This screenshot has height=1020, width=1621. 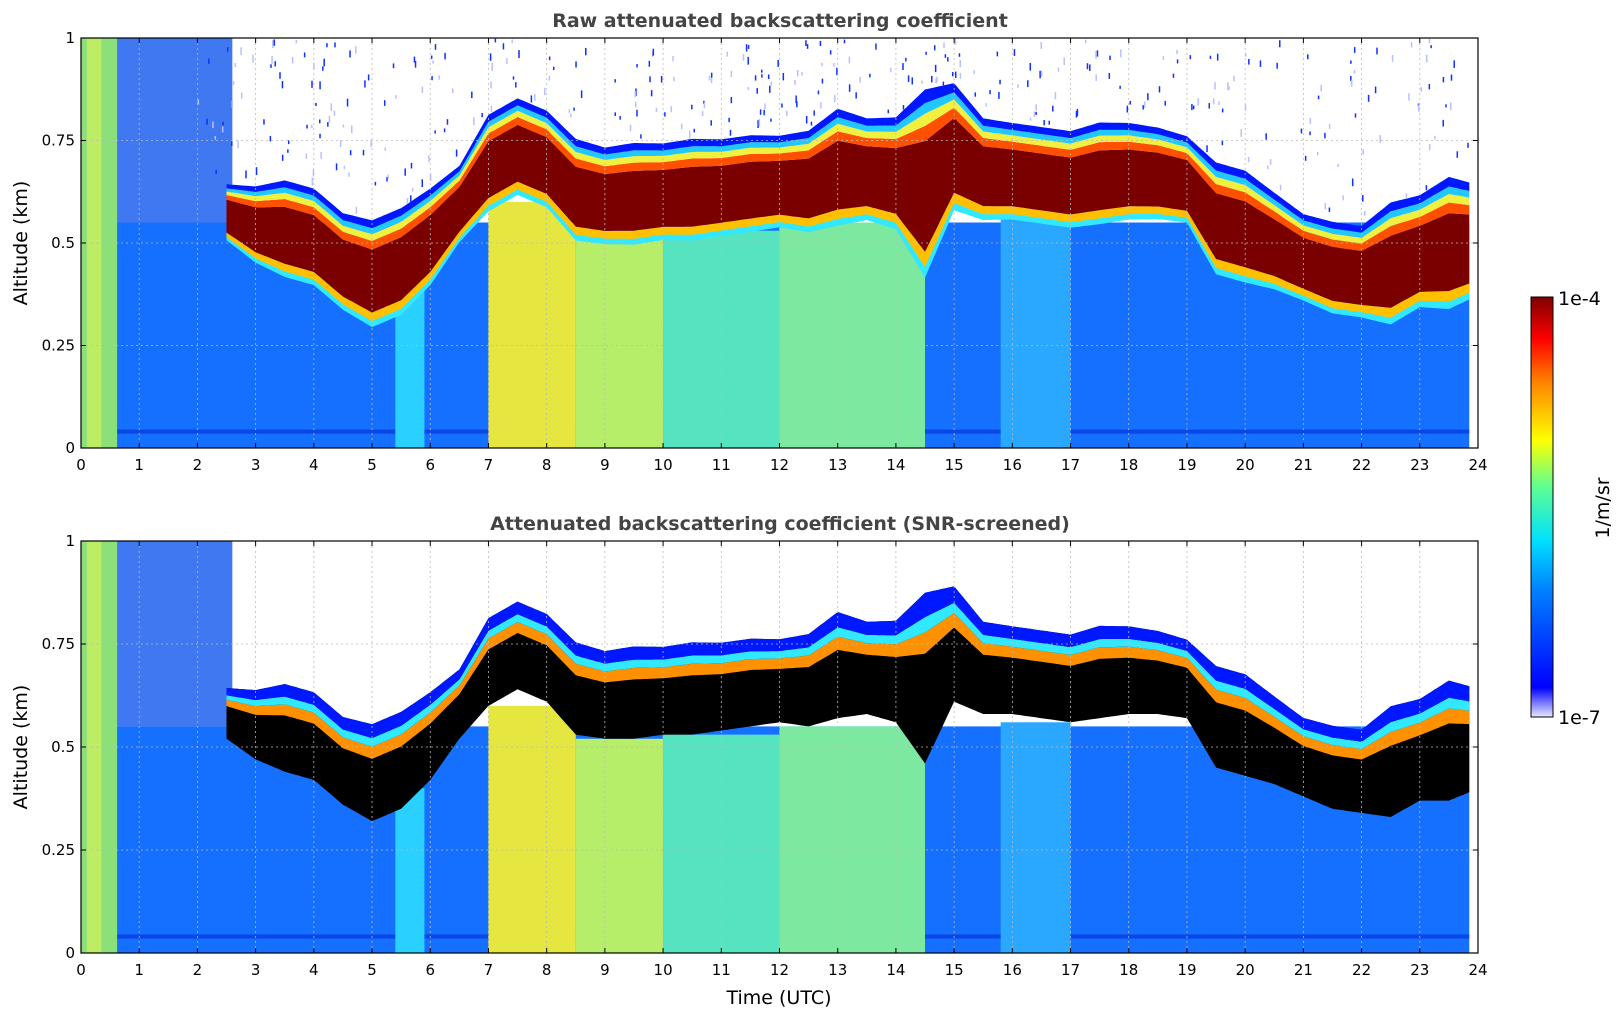 I want to click on raw-xtick-label: 12, so click(x=779, y=465).